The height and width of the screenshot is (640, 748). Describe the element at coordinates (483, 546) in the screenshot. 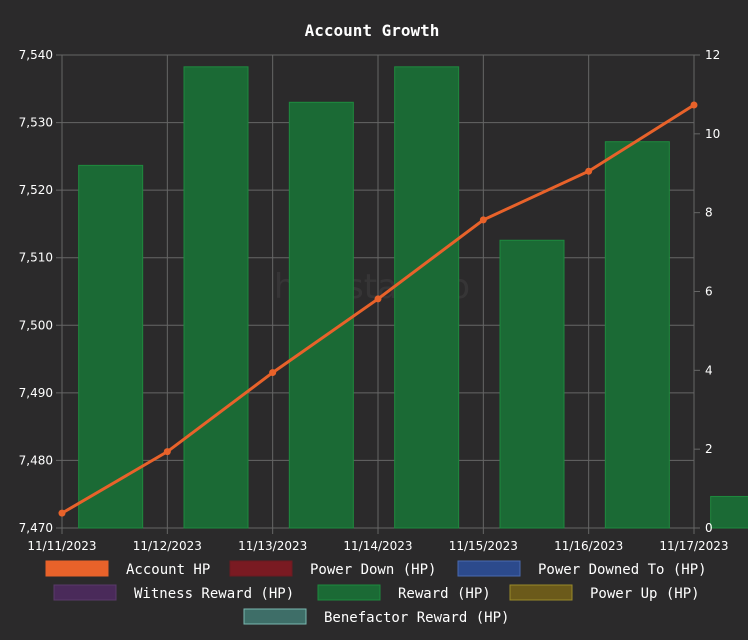

I see `x-tick-label: 11/15/2023` at that location.